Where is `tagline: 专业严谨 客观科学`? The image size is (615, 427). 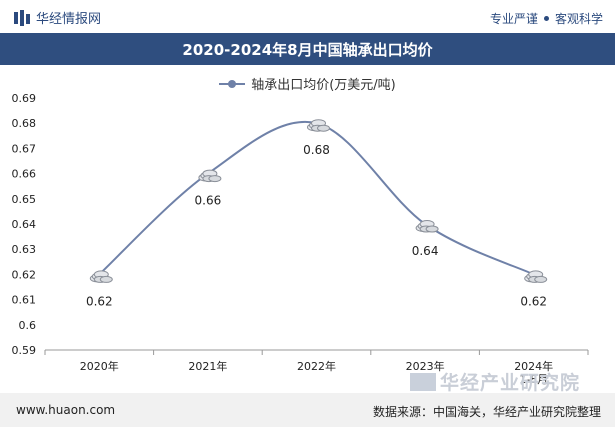
tagline: 专业严谨 客观科学 is located at coordinates (546, 18).